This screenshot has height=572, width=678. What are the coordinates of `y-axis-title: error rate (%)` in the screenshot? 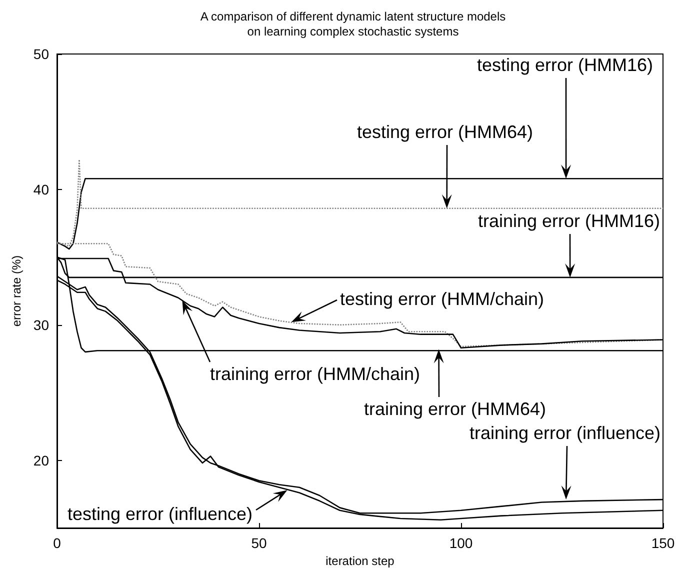 It's located at (17, 291).